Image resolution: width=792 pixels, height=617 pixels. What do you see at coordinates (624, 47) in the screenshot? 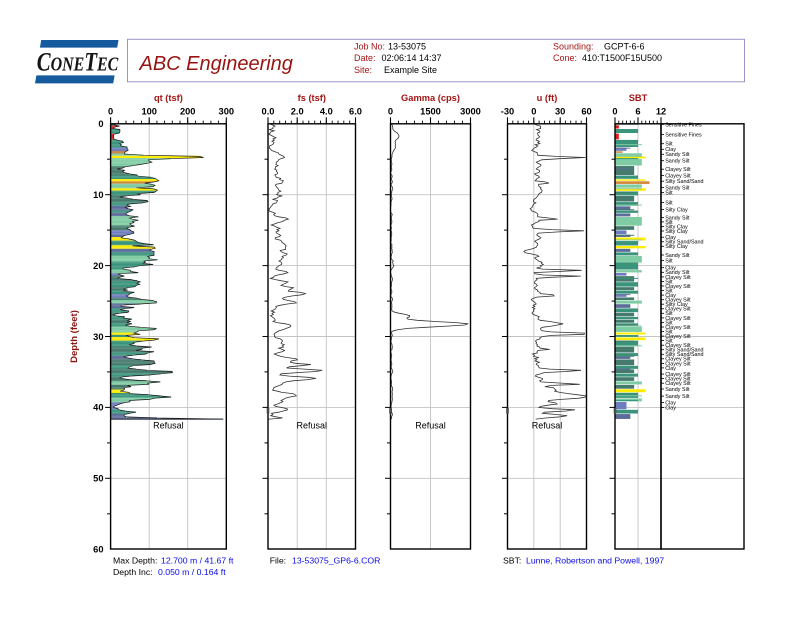
I see `svg-text: GCPT-6-6` at bounding box center [624, 47].